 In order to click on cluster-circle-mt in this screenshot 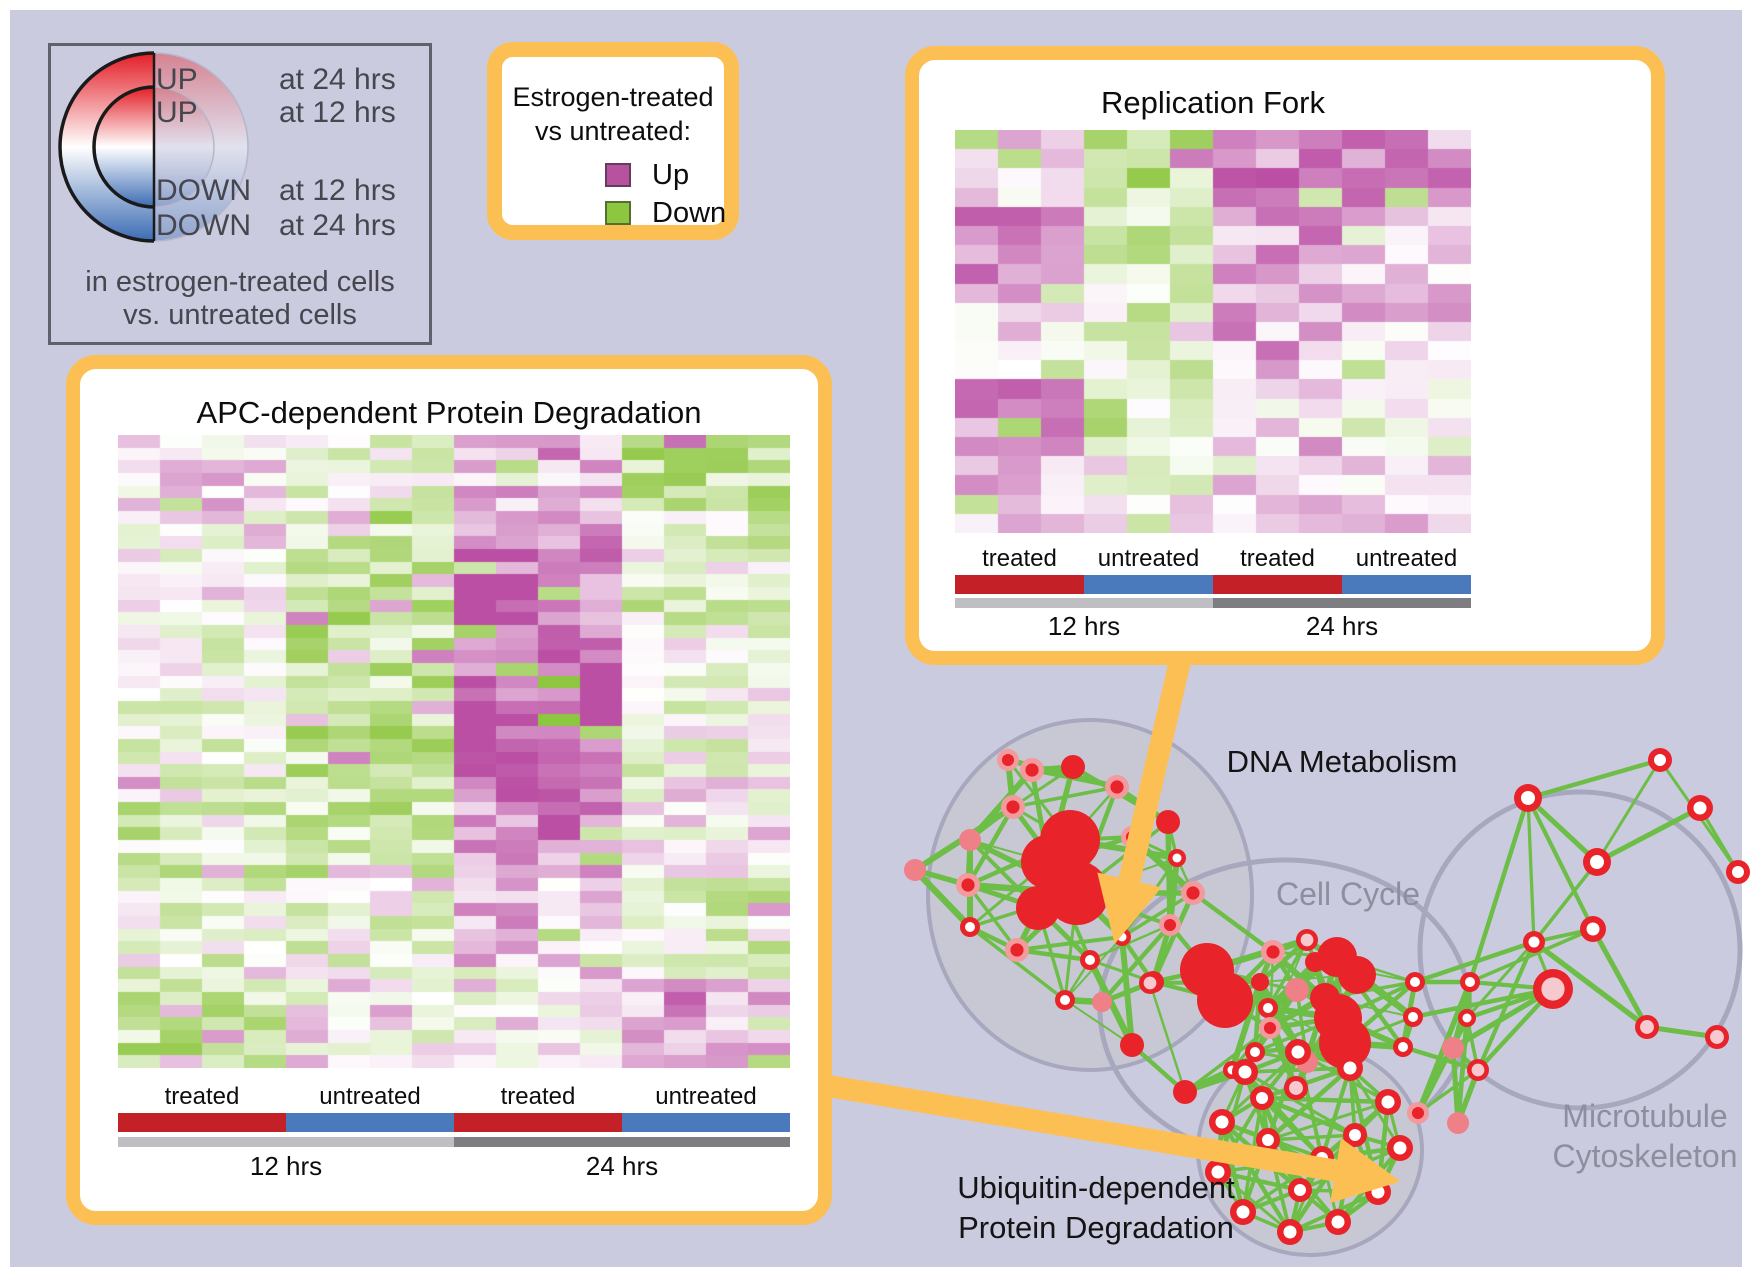, I will do `click(1580, 950)`.